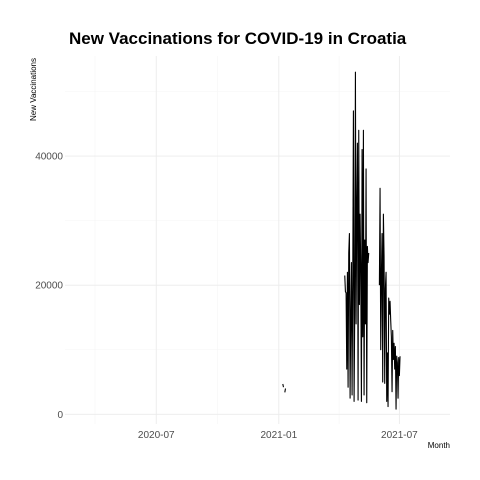 The image size is (480, 480). I want to click on x-axis-label: Month, so click(439, 445).